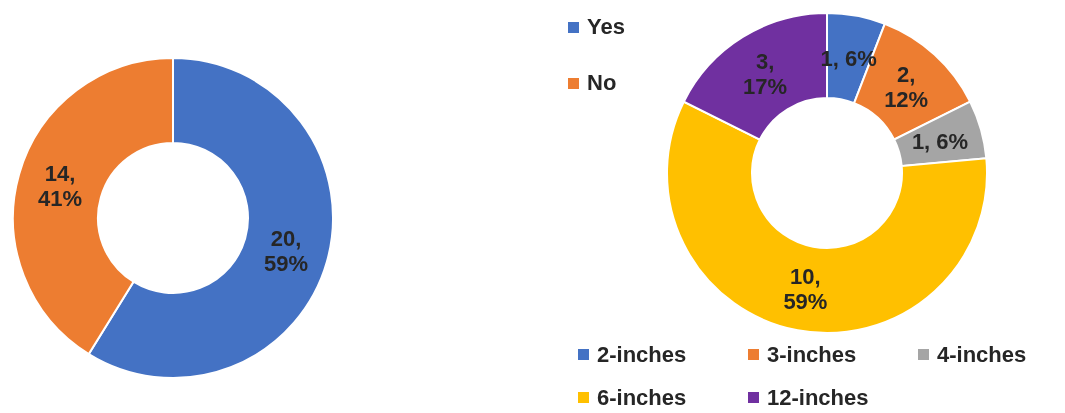  What do you see at coordinates (906, 86) in the screenshot?
I see `data-label: 2, 12%` at bounding box center [906, 86].